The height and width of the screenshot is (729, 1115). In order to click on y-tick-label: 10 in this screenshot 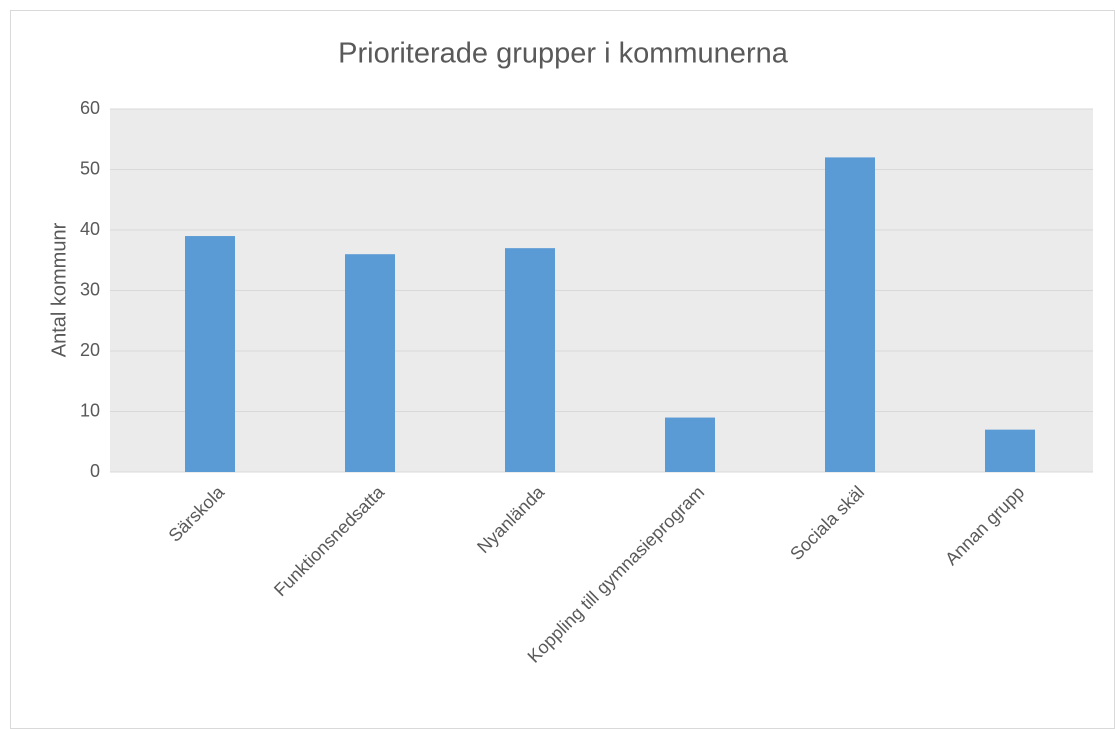, I will do `click(90, 410)`.